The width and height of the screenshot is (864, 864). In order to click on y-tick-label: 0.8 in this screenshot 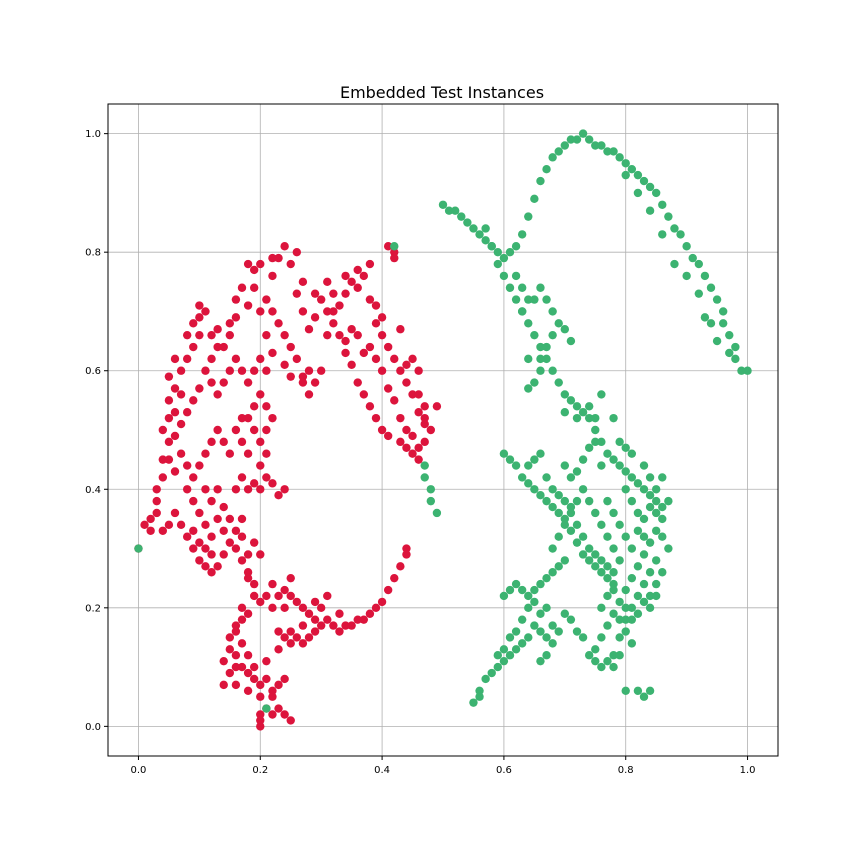, I will do `click(93, 253)`.